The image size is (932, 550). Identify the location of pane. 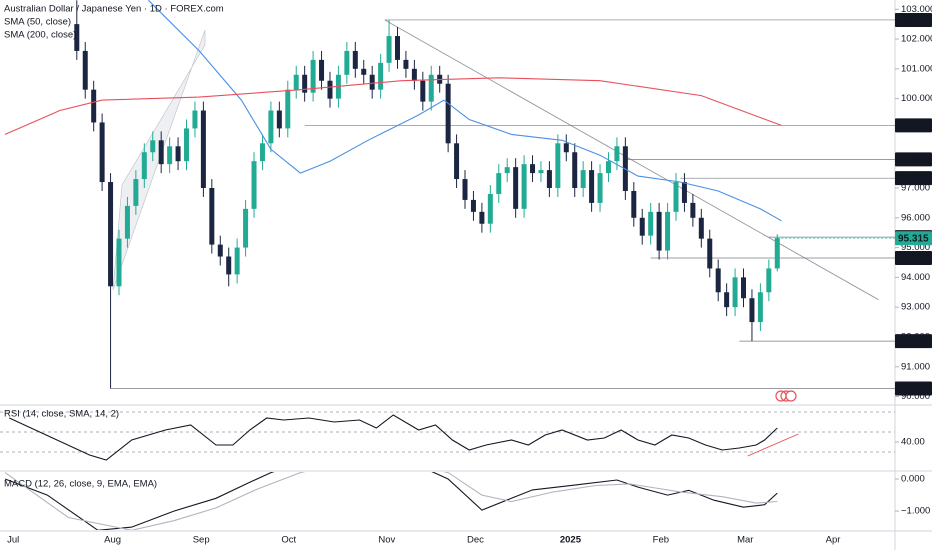
(391, 501).